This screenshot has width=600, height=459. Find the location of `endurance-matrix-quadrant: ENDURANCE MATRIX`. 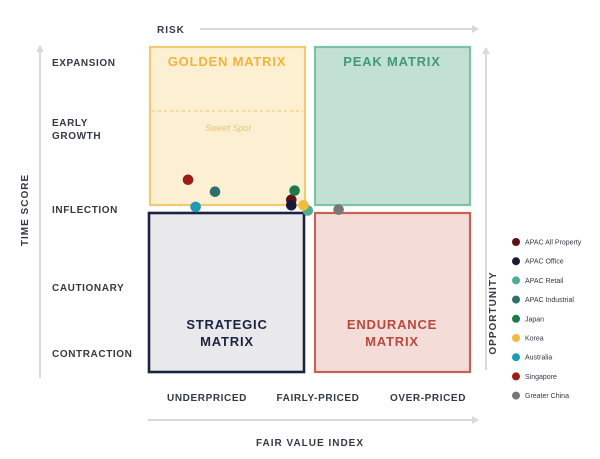

endurance-matrix-quadrant: ENDURANCE MATRIX is located at coordinates (392, 292).